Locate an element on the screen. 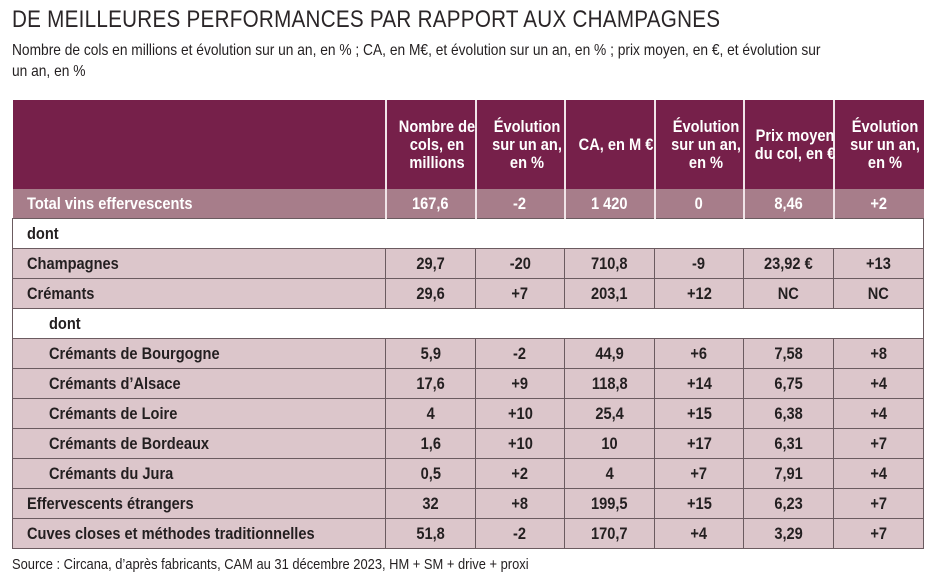  table-cell: 8,46 is located at coordinates (788, 204).